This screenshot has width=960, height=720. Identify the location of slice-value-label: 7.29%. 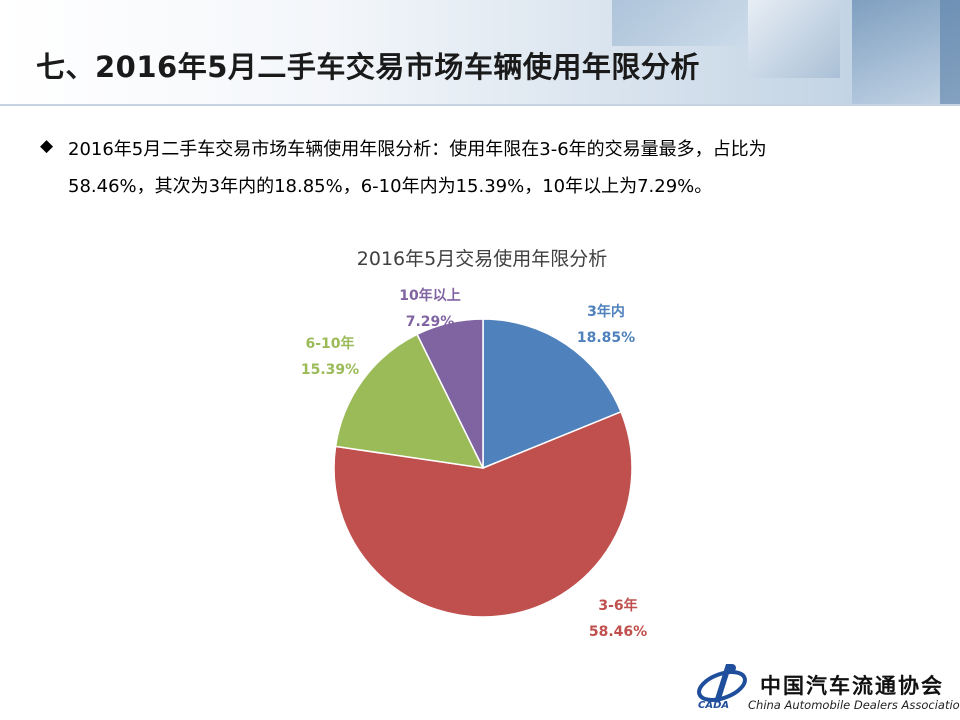
(430, 322).